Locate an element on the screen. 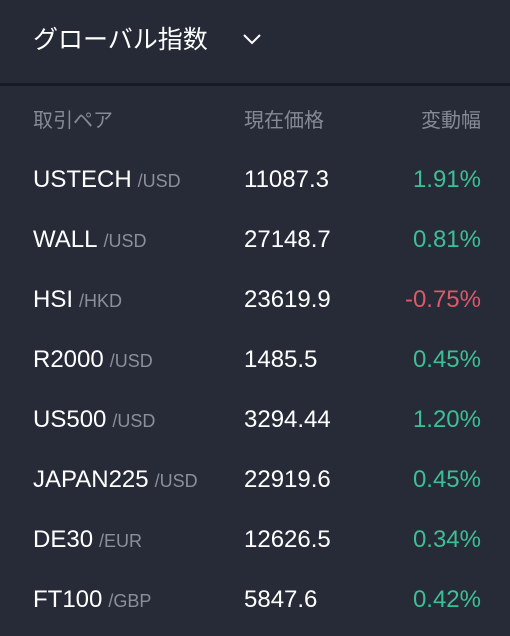  symbol: USTECH is located at coordinates (82, 179).